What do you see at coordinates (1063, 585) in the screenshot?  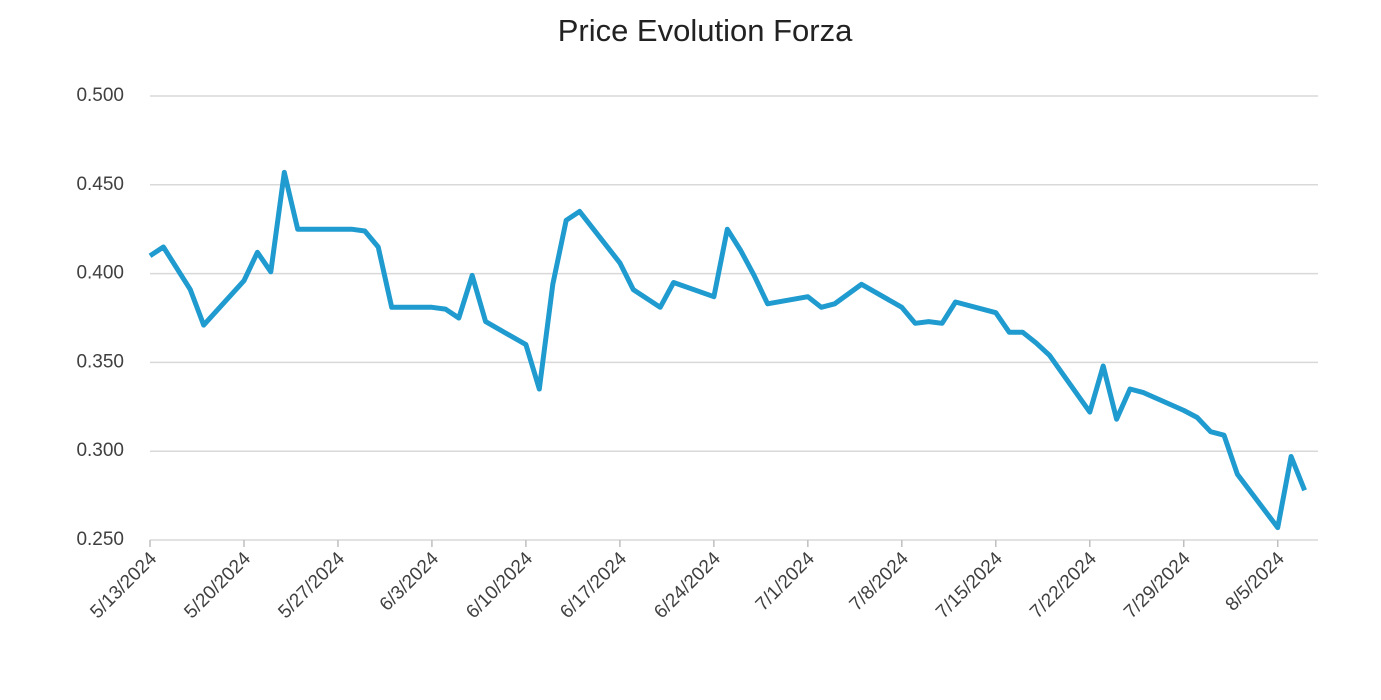 I see `x-tick-label: 7/22/2024` at bounding box center [1063, 585].